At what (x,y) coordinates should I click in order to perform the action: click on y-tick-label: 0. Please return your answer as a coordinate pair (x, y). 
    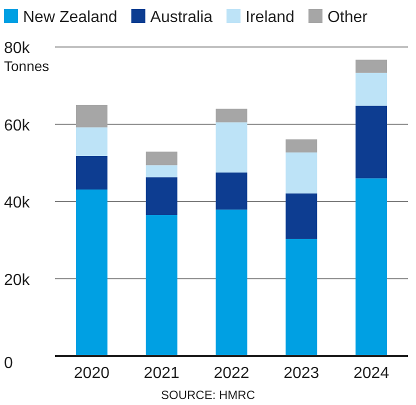
    Looking at the image, I should click on (8, 363).